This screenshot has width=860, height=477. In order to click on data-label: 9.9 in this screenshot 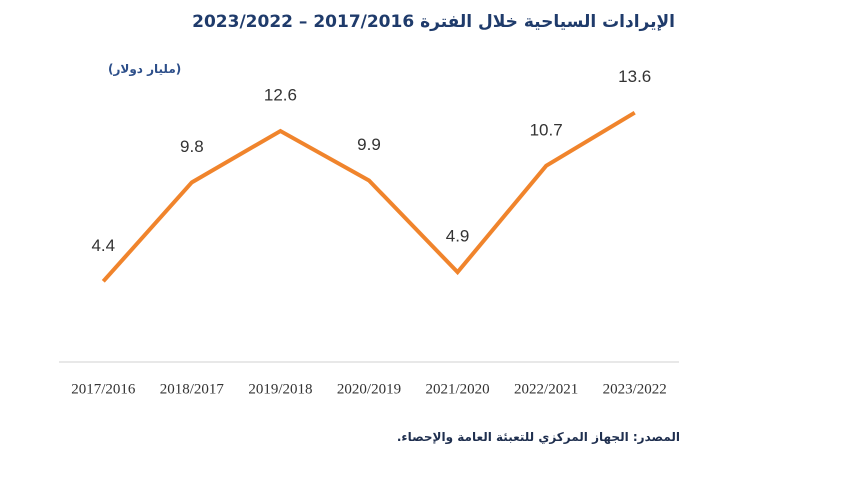, I will do `click(369, 144)`.